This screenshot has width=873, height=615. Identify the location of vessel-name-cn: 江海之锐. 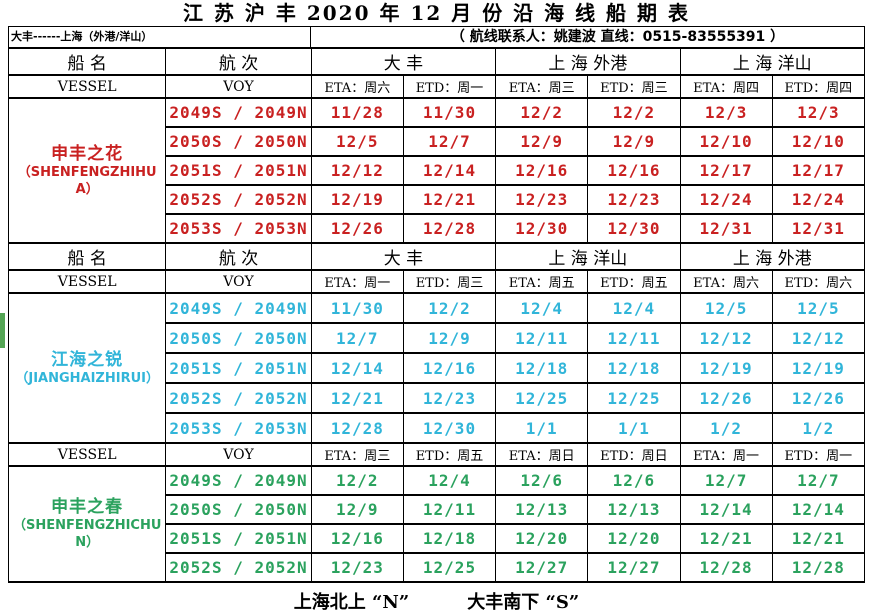
(87, 359).